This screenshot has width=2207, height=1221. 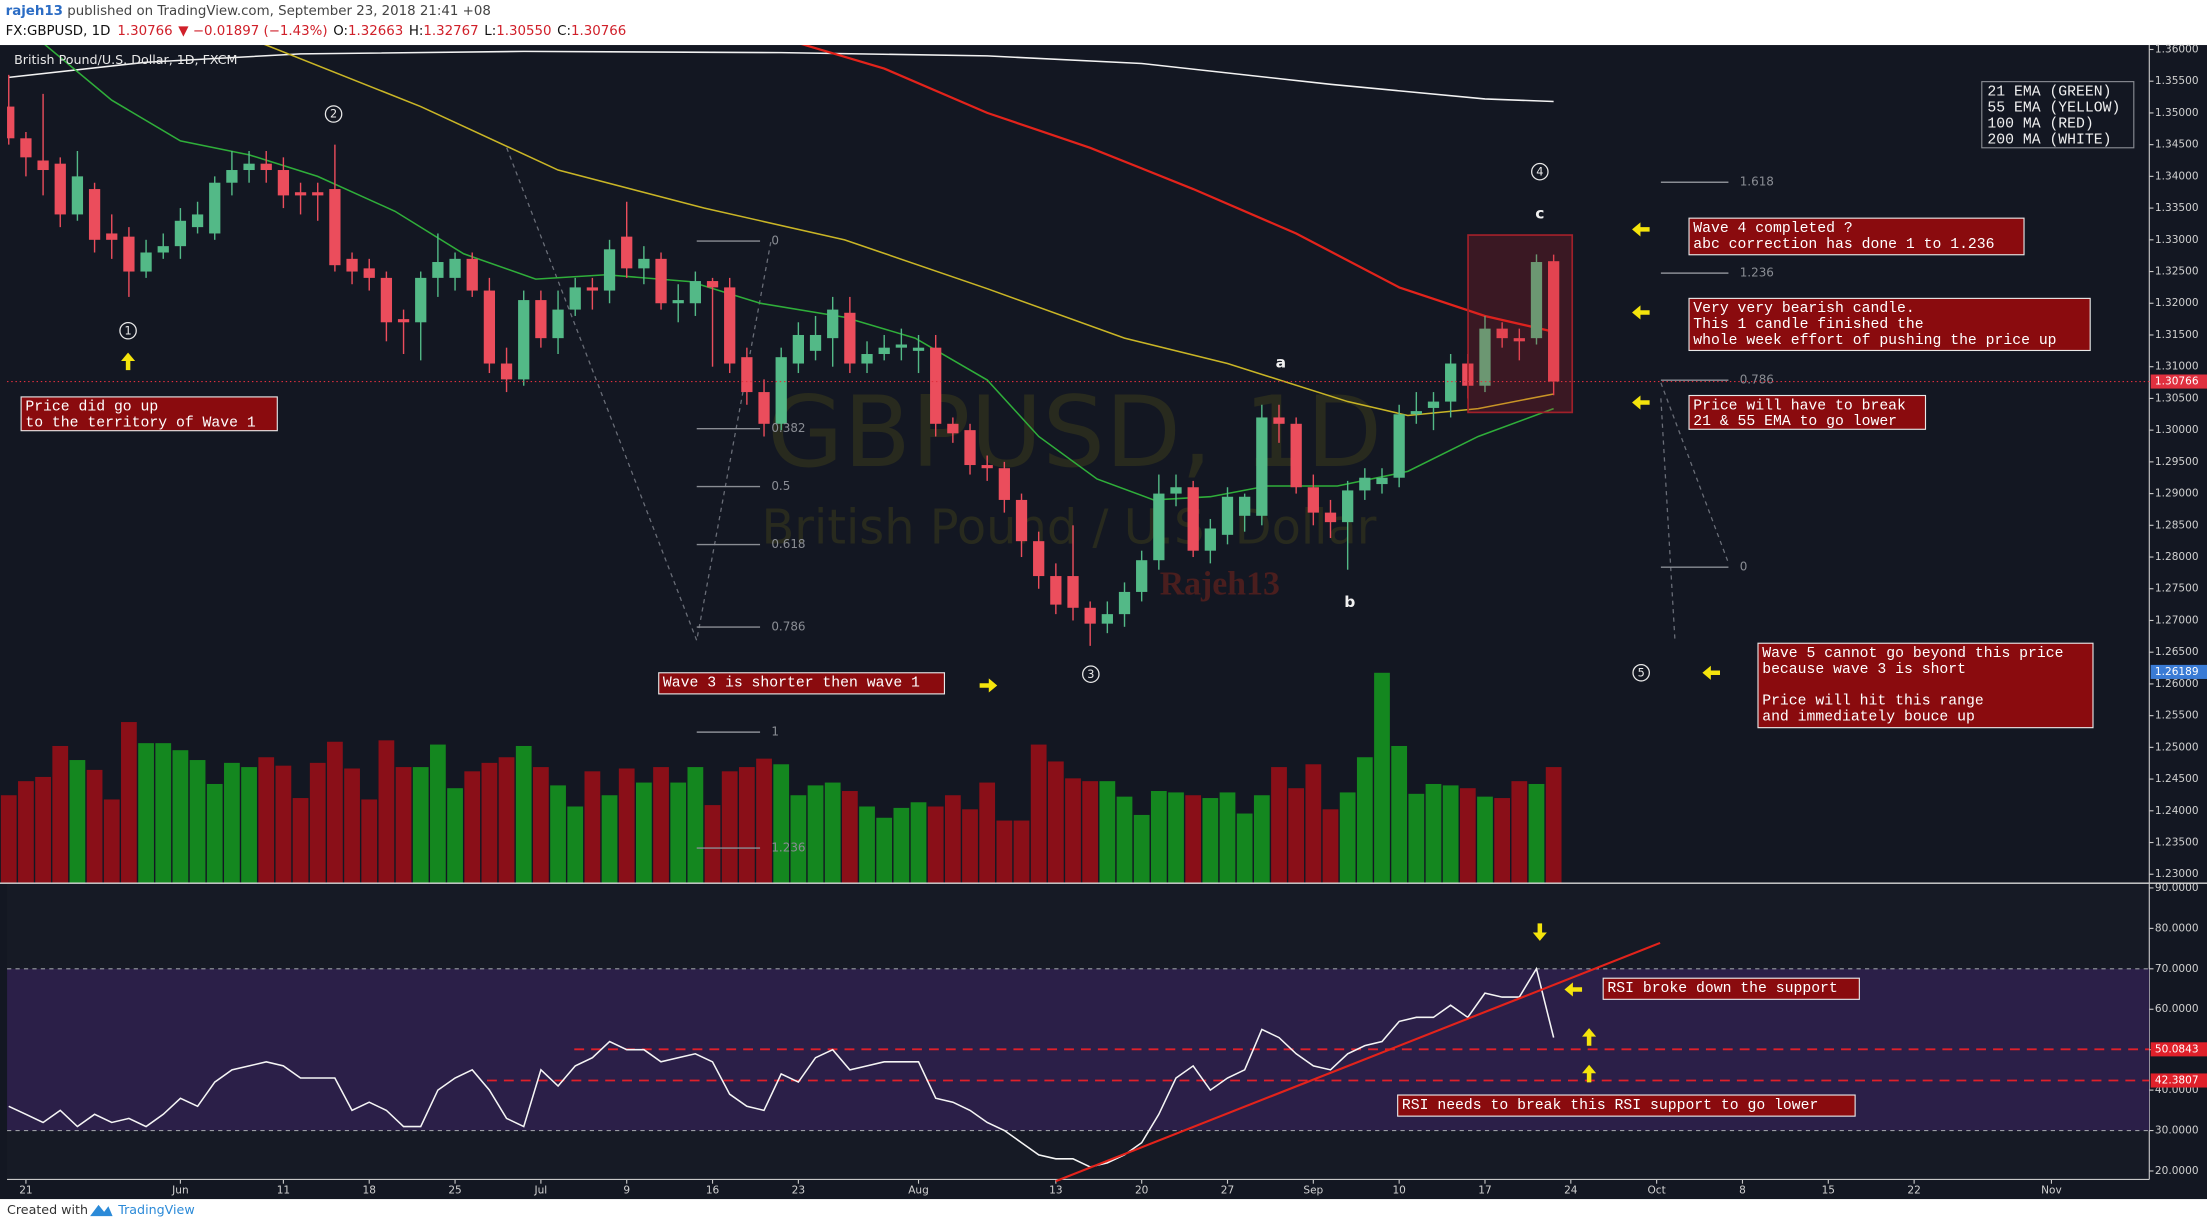 I want to click on wave-label: 4, so click(x=1539, y=171).